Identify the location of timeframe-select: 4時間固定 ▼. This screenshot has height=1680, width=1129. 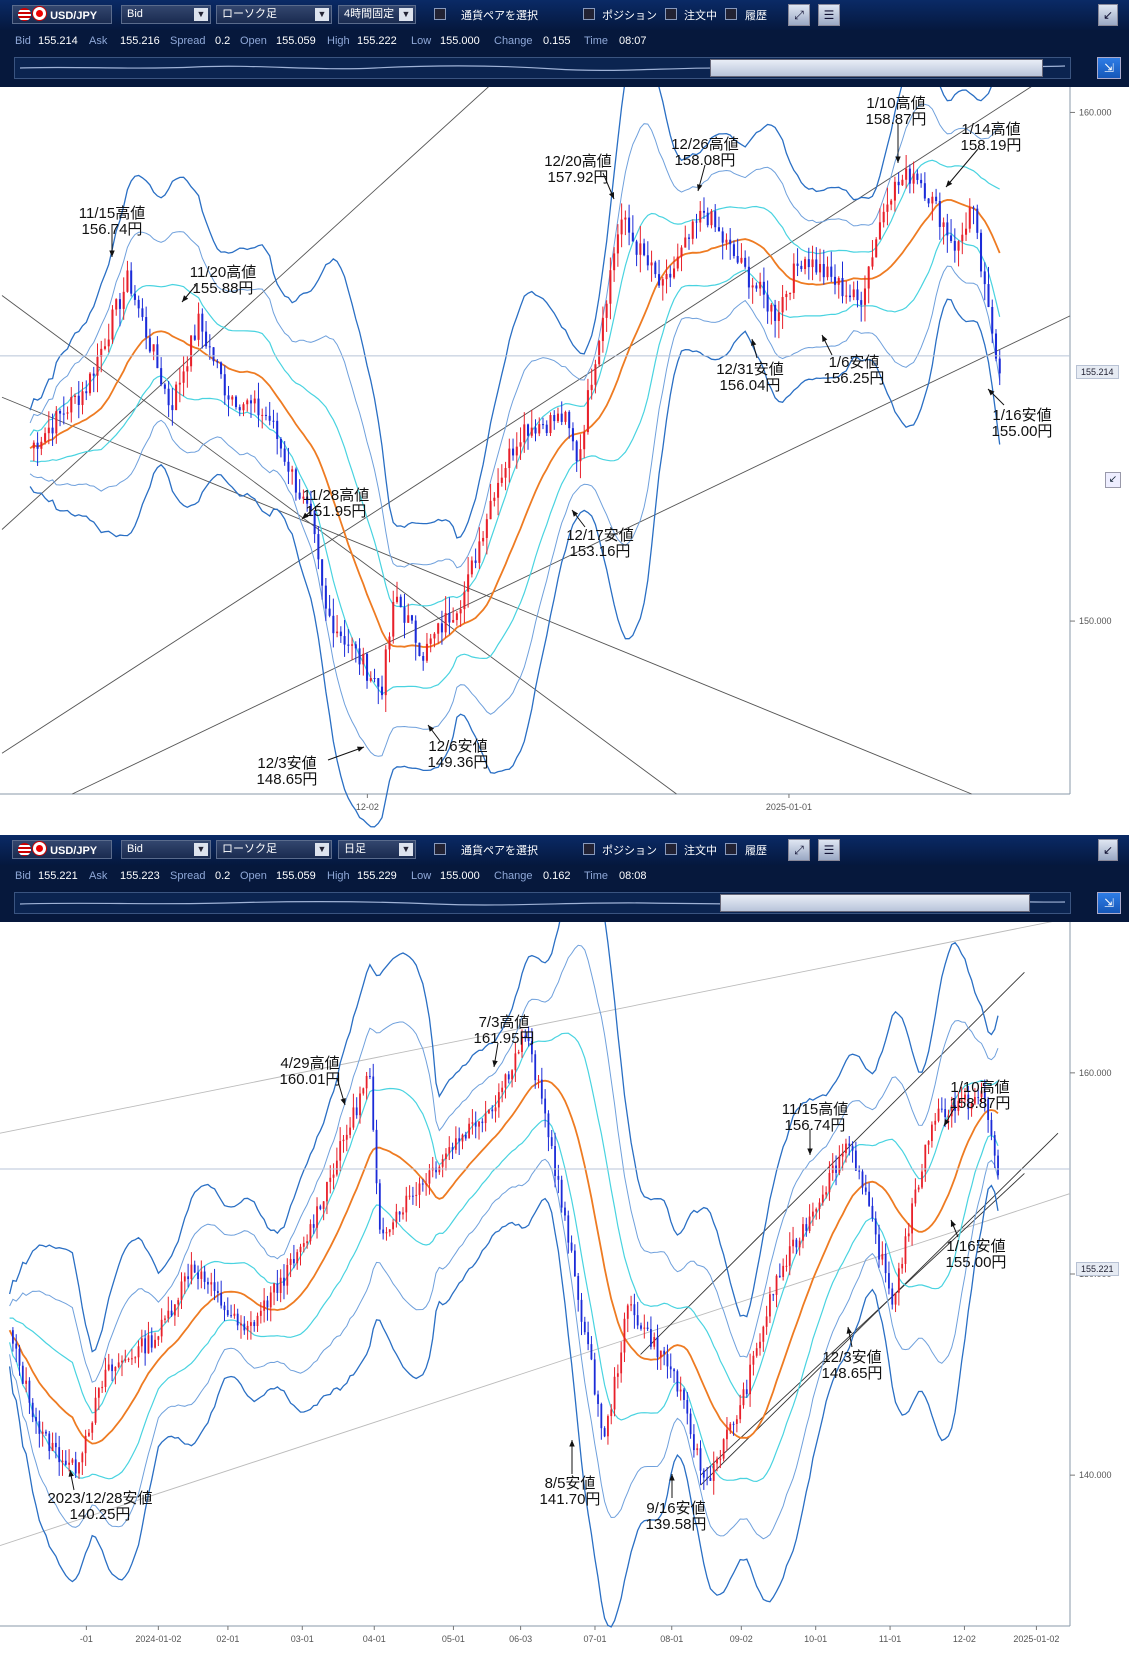
(377, 14).